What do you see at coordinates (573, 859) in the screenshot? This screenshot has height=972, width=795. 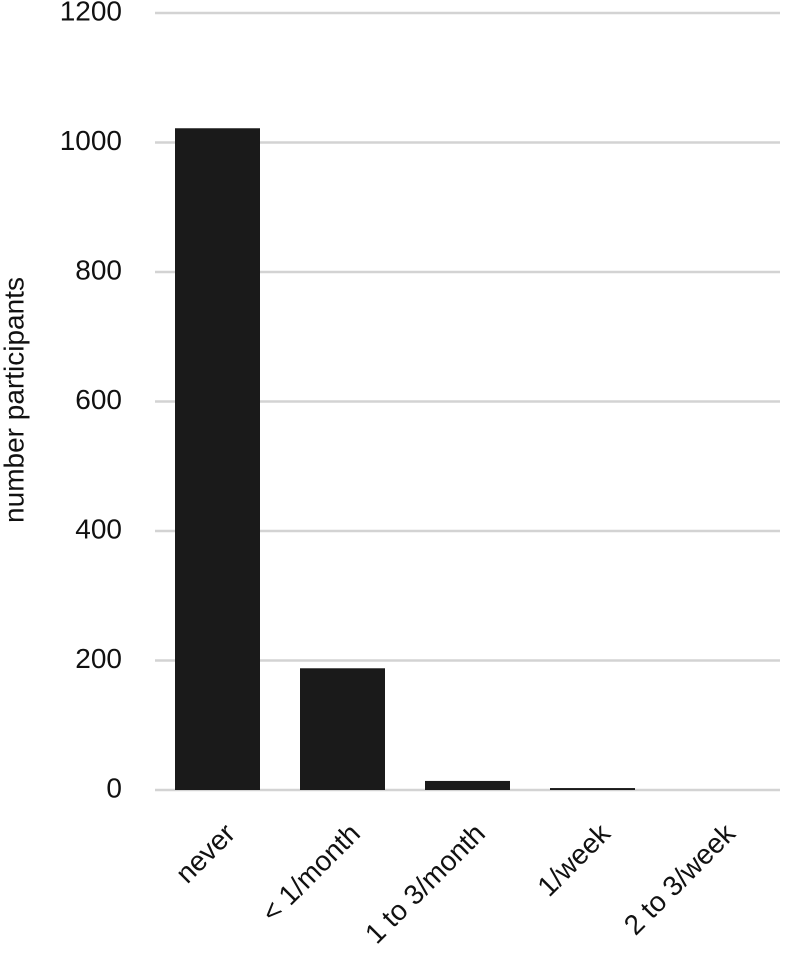 I see `x-tick-label: 1/week` at bounding box center [573, 859].